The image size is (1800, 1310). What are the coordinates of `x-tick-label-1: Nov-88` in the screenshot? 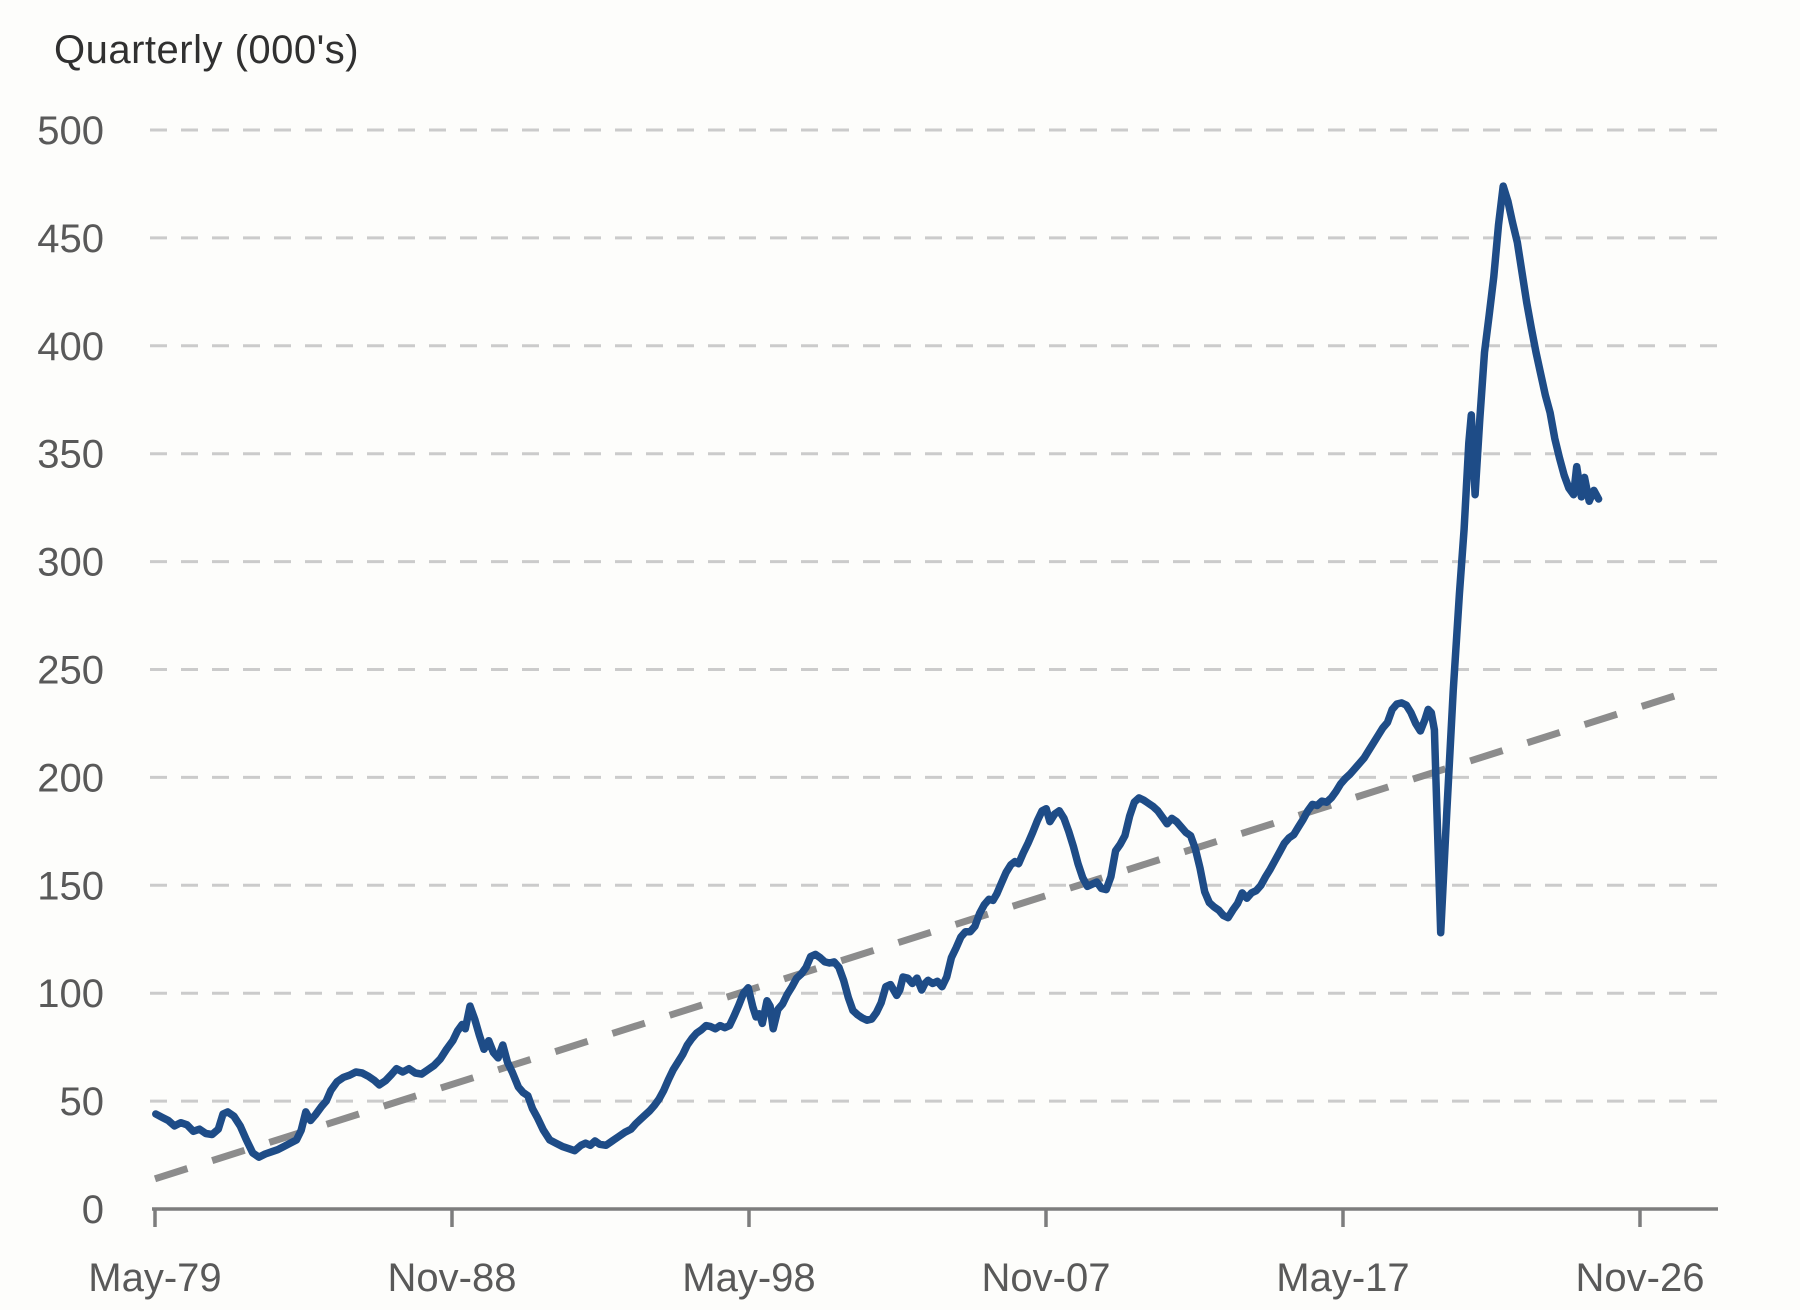 It's located at (452, 1278).